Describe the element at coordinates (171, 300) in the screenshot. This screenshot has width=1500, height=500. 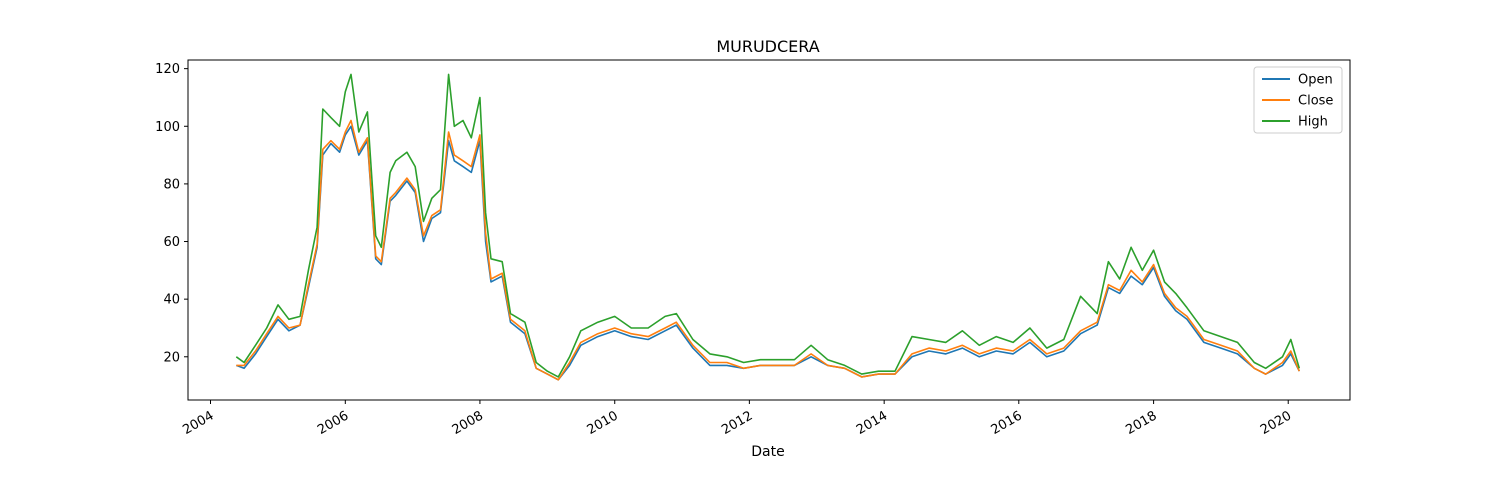
I see `y-tick-label: 40` at that location.